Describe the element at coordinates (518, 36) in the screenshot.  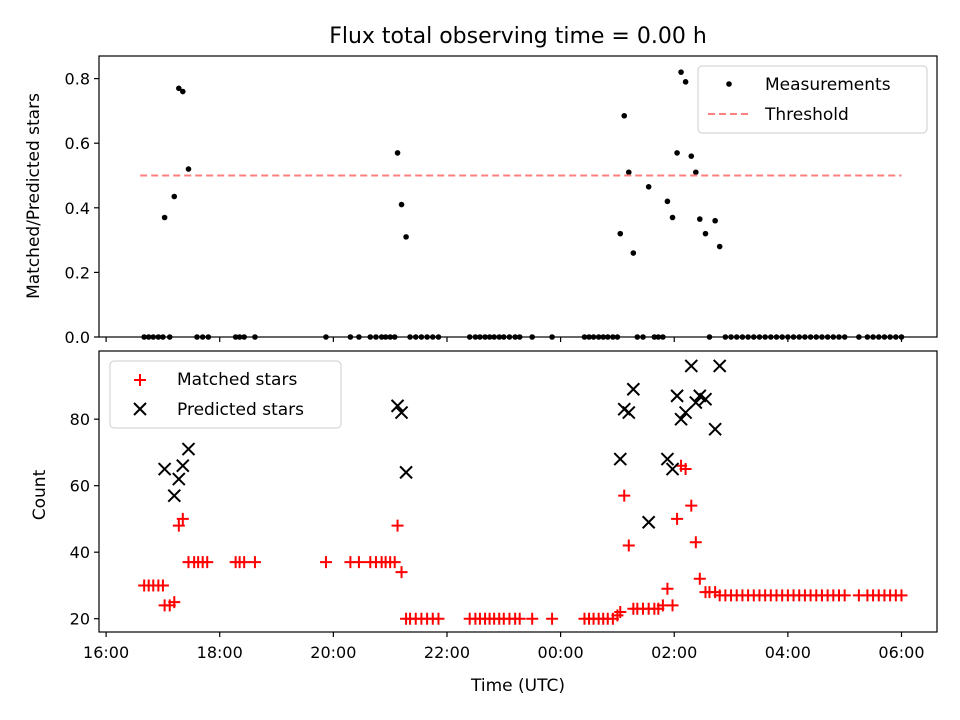
I see `chart-title: Flux total observing time = 0.00 h` at that location.